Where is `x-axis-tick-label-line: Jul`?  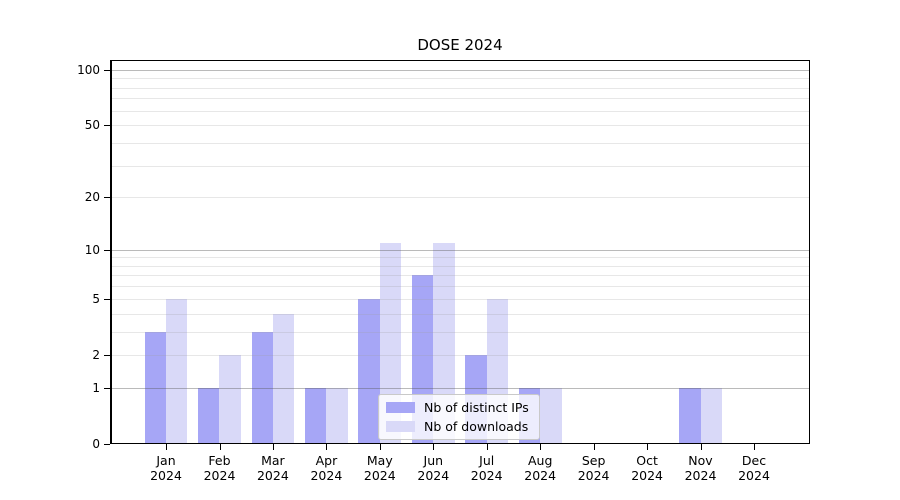
x-axis-tick-label-line: Jul is located at coordinates (487, 460).